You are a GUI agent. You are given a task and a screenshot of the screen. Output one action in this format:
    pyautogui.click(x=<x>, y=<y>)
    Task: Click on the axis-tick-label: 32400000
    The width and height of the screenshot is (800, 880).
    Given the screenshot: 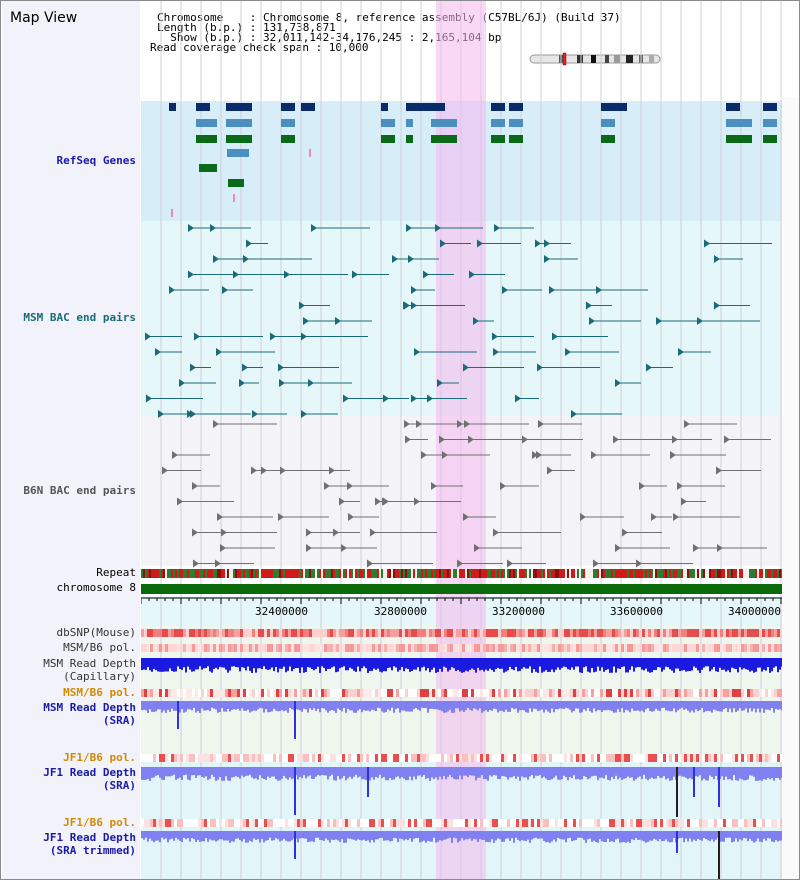 What is the action you would take?
    pyautogui.click(x=281, y=611)
    